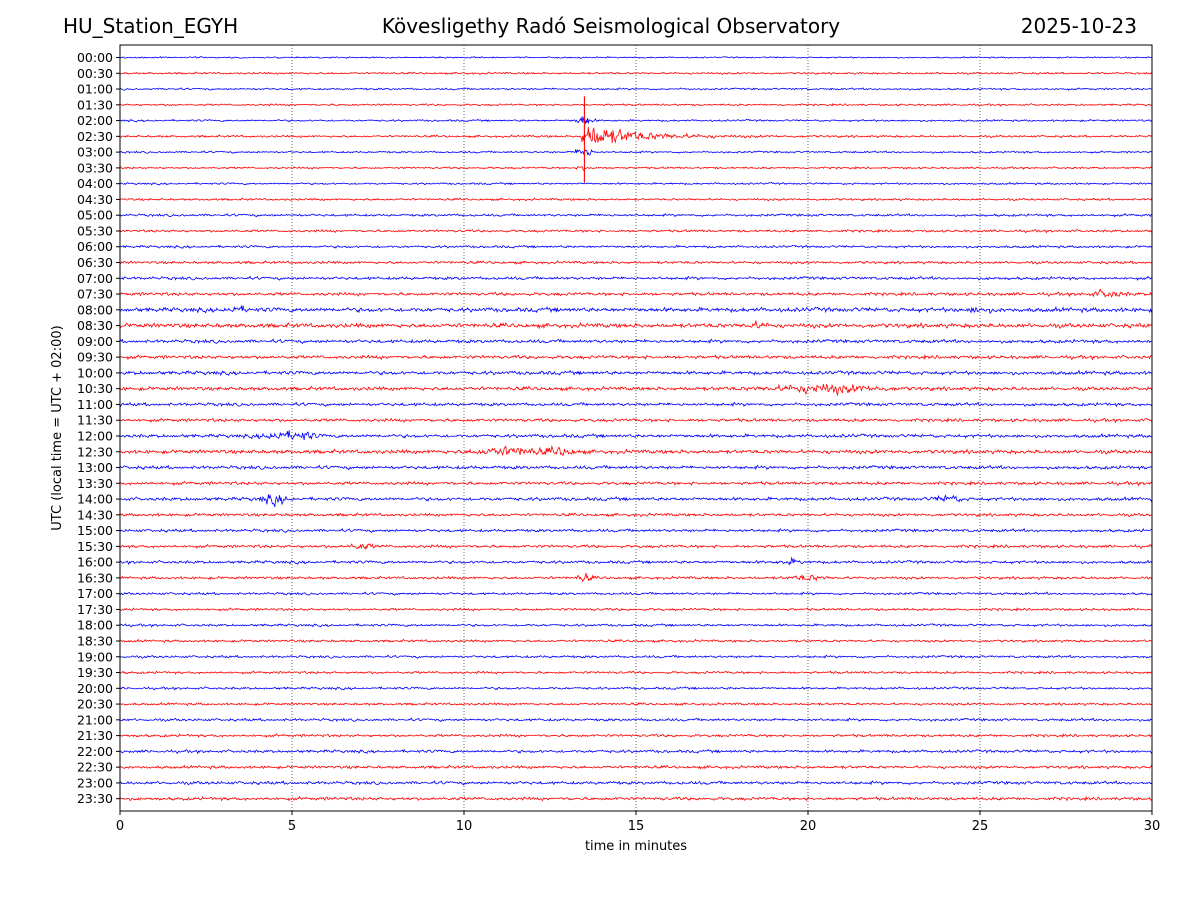 Image resolution: width=1200 pixels, height=900 pixels. Describe the element at coordinates (95, 152) in the screenshot. I see `y-tick-label-6: 03:00` at that location.